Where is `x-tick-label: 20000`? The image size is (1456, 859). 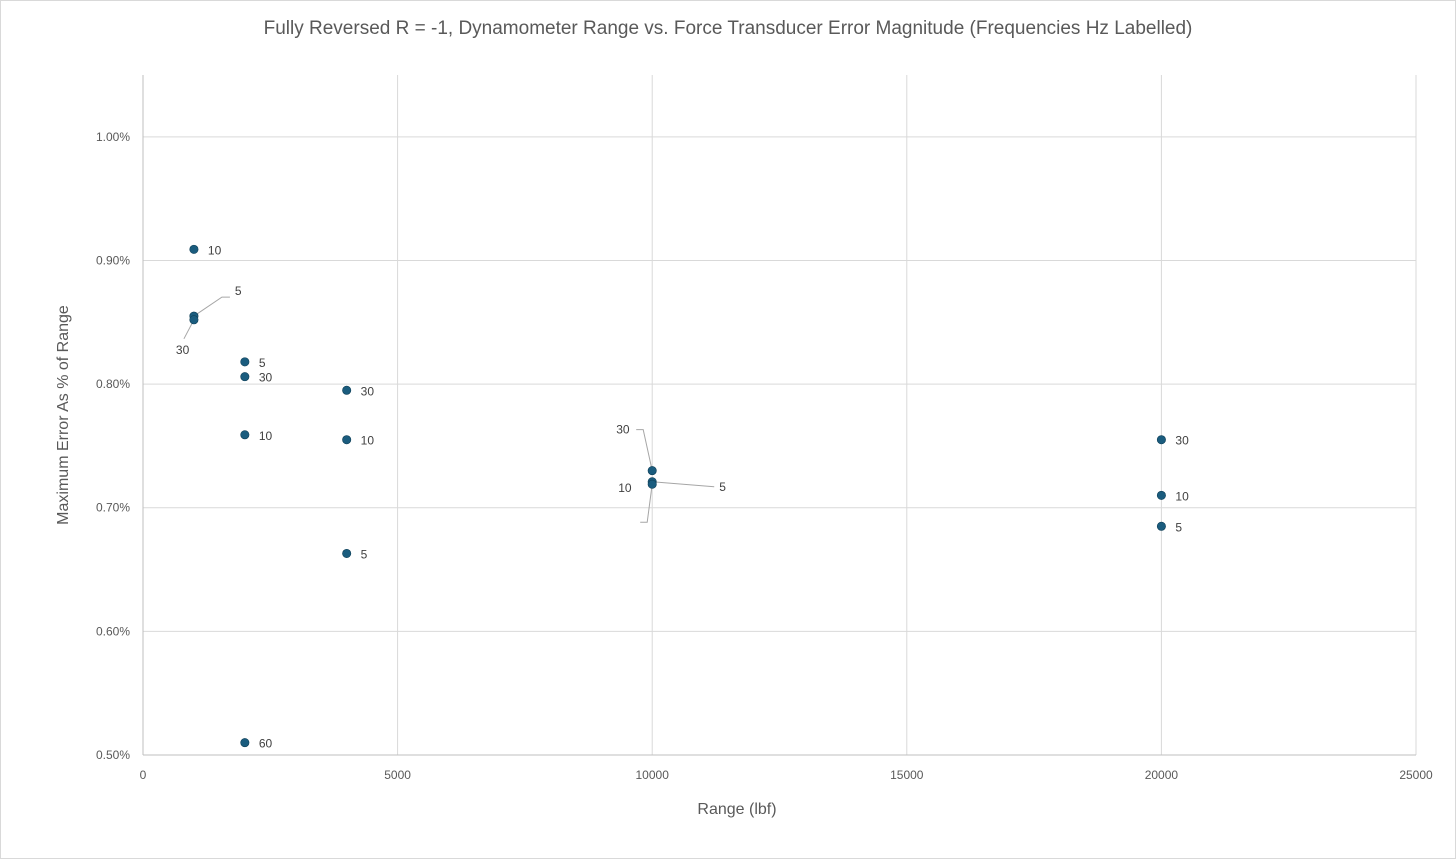 x-tick-label: 20000 is located at coordinates (1162, 775).